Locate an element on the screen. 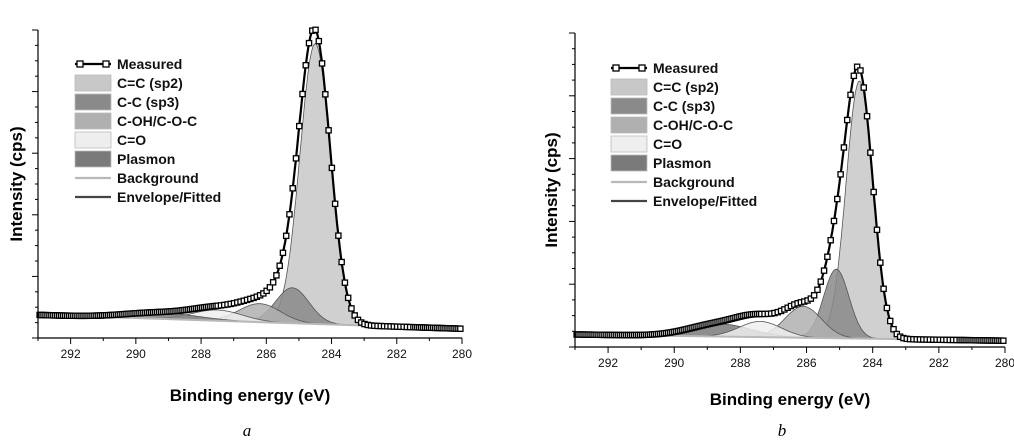  legend-label: C=O is located at coordinates (667, 144).